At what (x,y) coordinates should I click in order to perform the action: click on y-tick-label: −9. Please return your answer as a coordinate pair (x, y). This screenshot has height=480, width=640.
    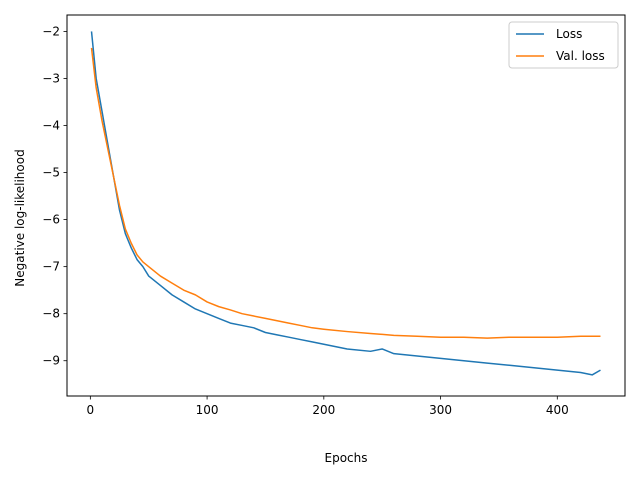
    Looking at the image, I should click on (51, 361).